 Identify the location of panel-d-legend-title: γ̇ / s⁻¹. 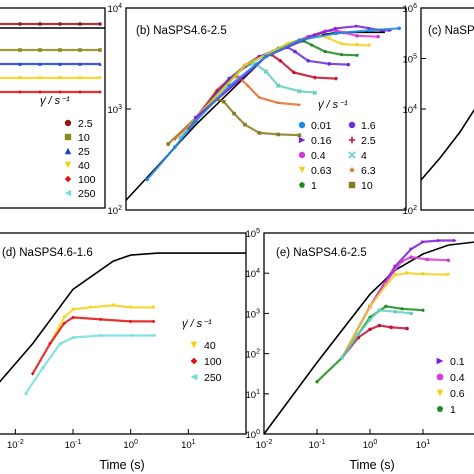
(197, 324).